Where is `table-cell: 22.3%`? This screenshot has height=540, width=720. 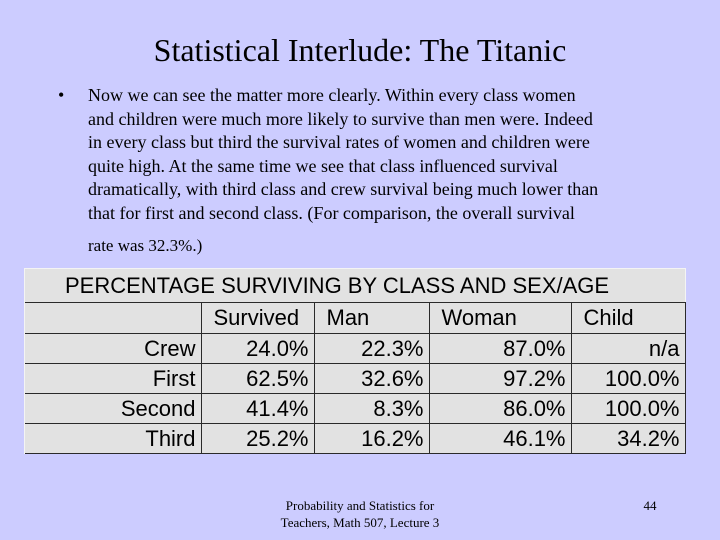 table-cell: 22.3% is located at coordinates (371, 348).